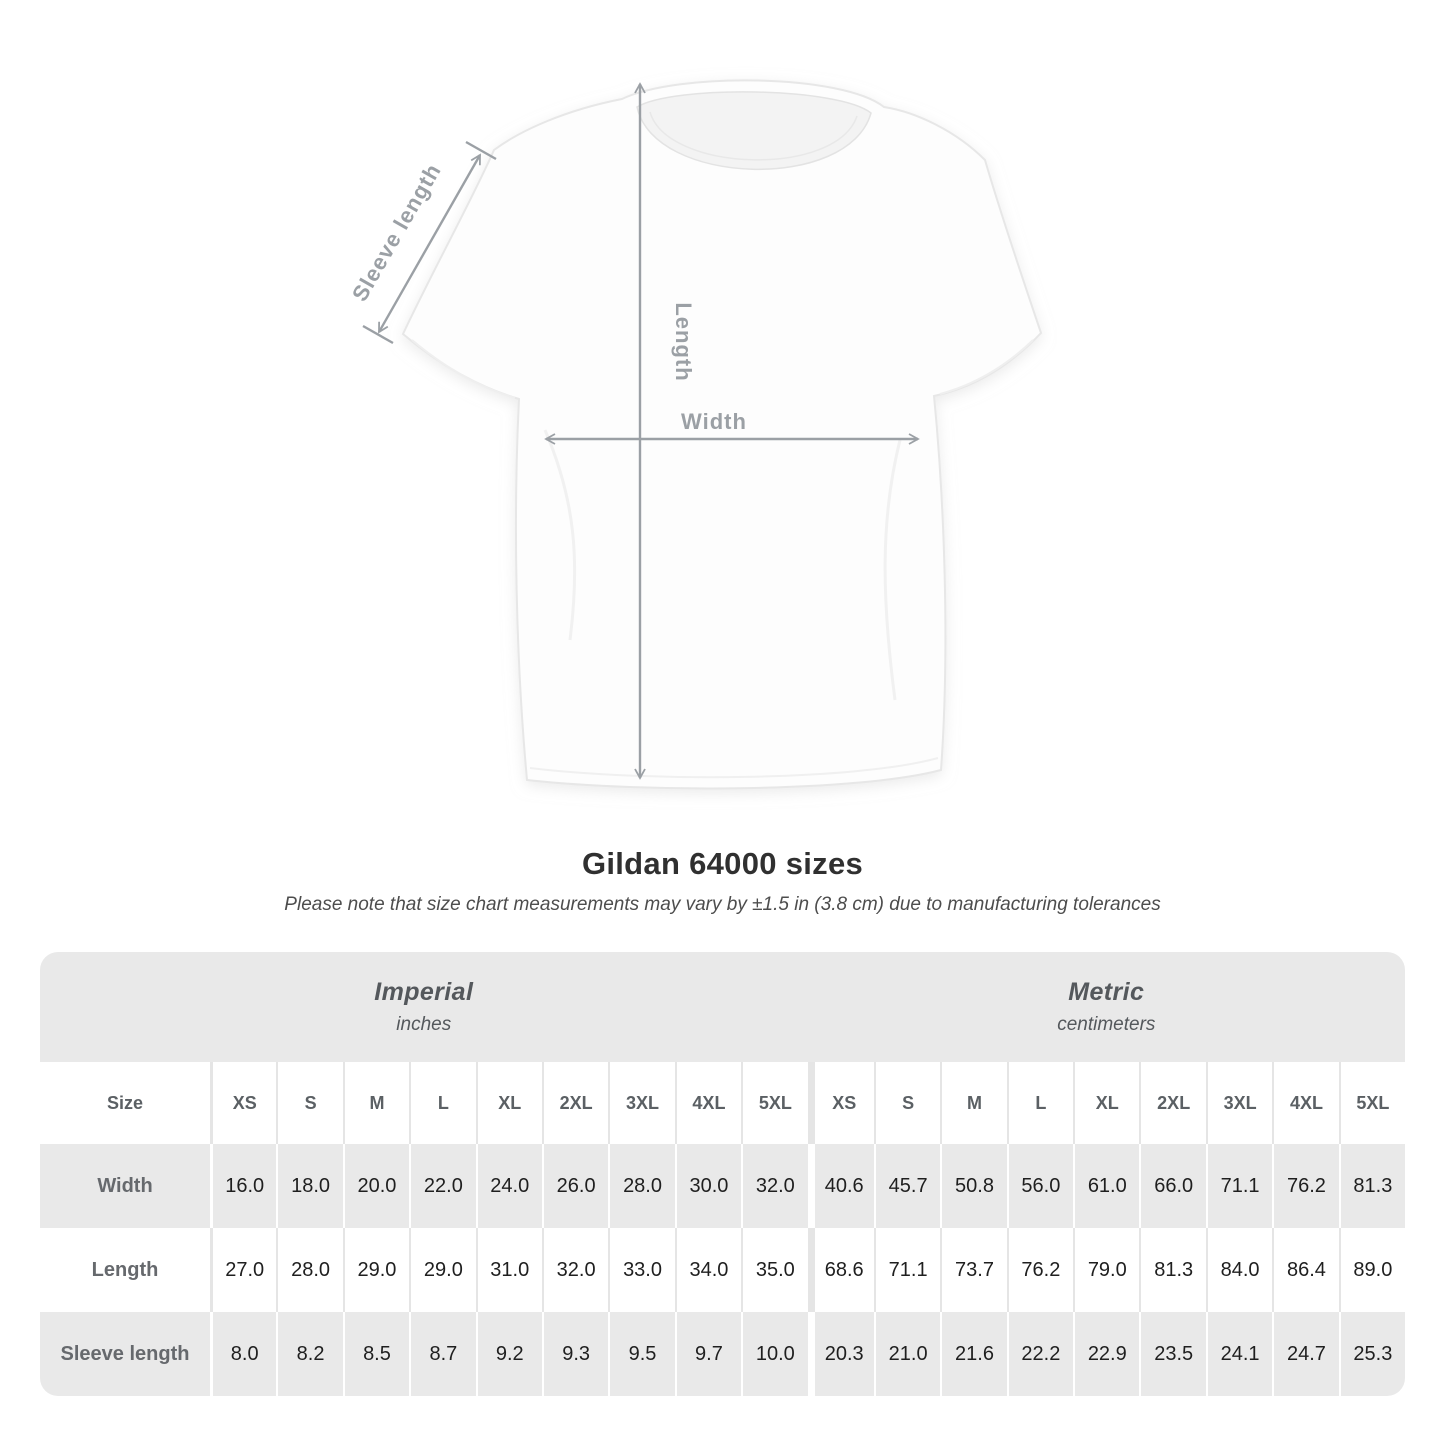 This screenshot has height=1445, width=1445. What do you see at coordinates (1372, 1270) in the screenshot?
I see `value-cell: 89.0` at bounding box center [1372, 1270].